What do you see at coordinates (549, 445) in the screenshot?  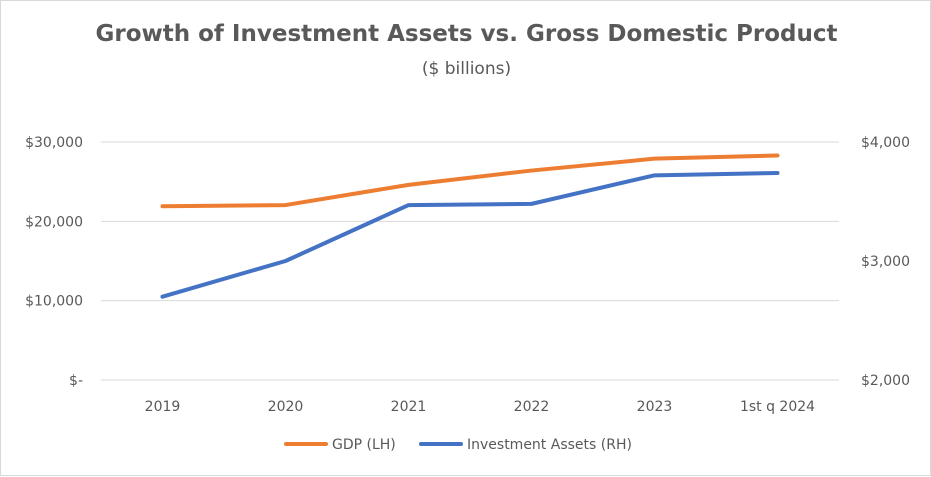 I see `legend-label: Investment Assets (RH)` at bounding box center [549, 445].